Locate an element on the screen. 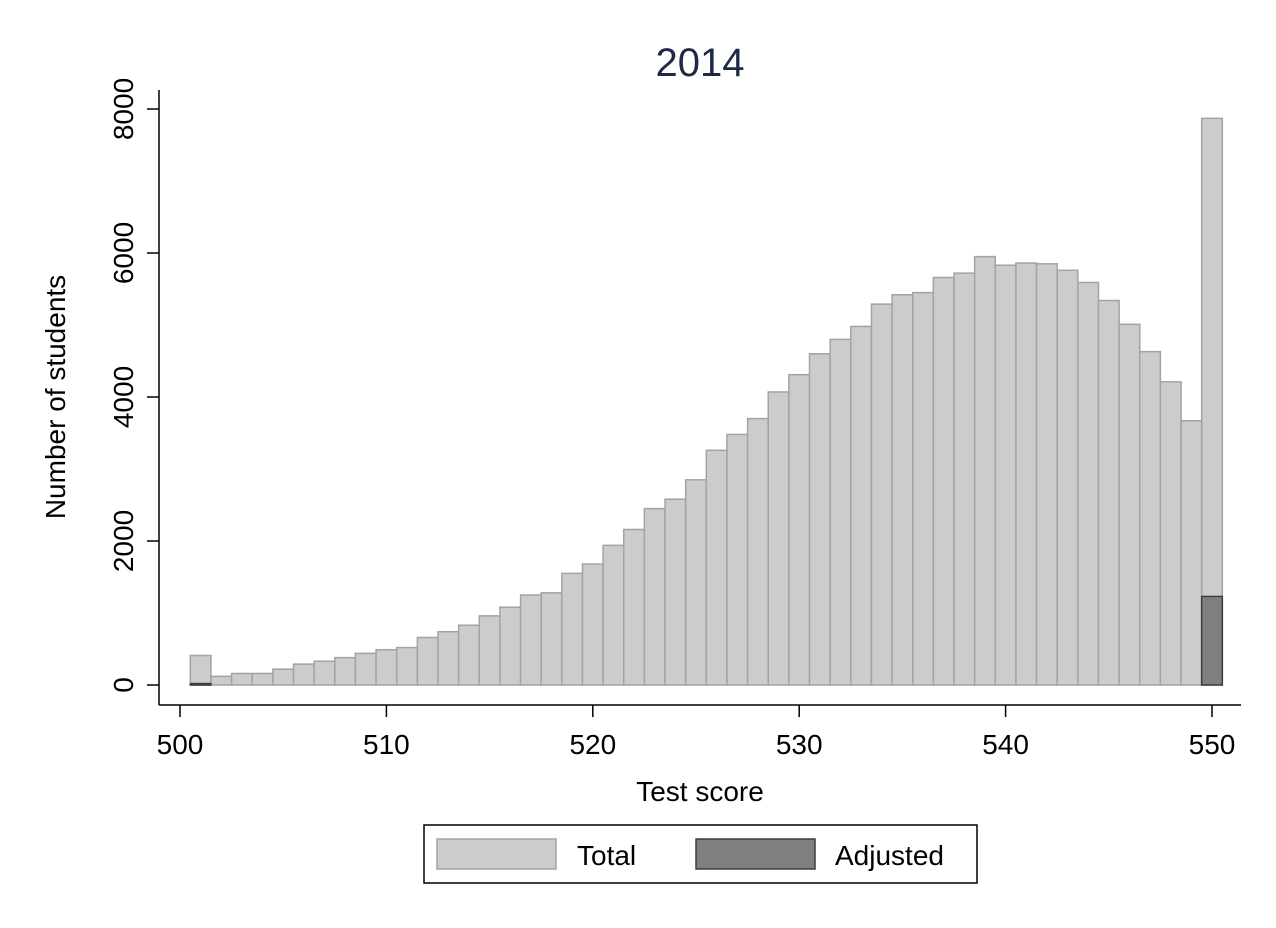  x-tick-label: 540 is located at coordinates (1005, 744).